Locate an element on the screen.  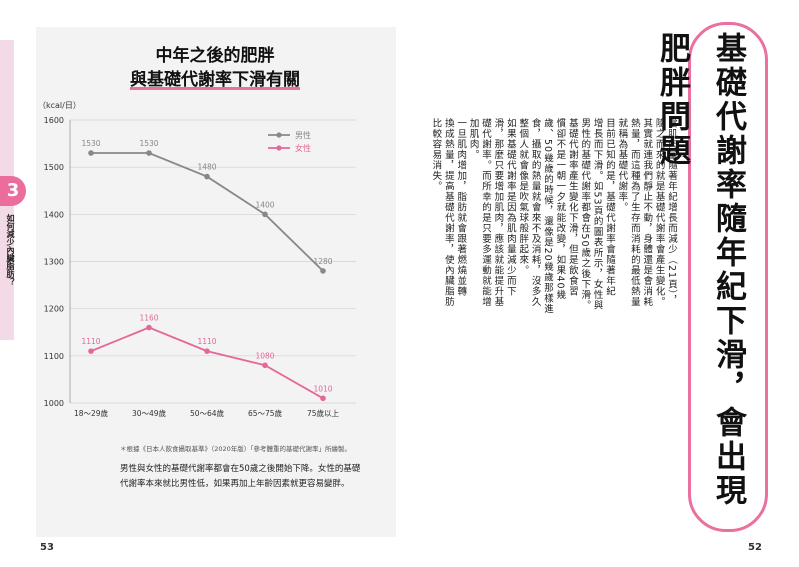
y-tick-label: 1400 is located at coordinates (54, 214).